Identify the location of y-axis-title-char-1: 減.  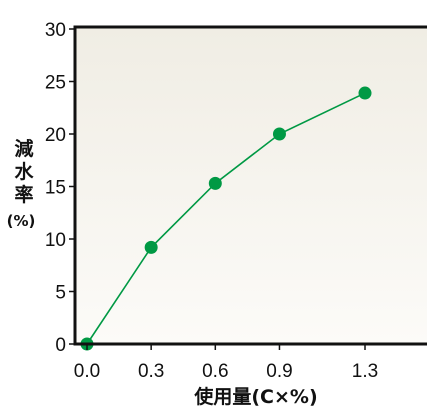
(23, 148).